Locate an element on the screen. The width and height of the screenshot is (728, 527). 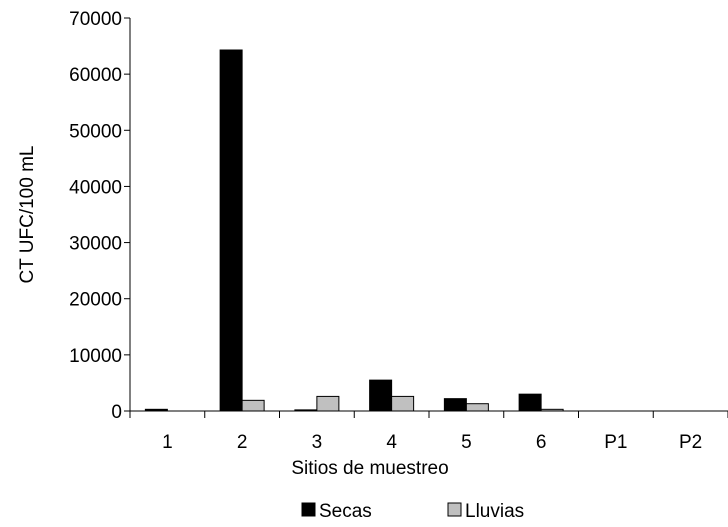
y-axis-ticks: 0 10000 20000 30000 40000 50000 60000 70000 is located at coordinates (99, 216).